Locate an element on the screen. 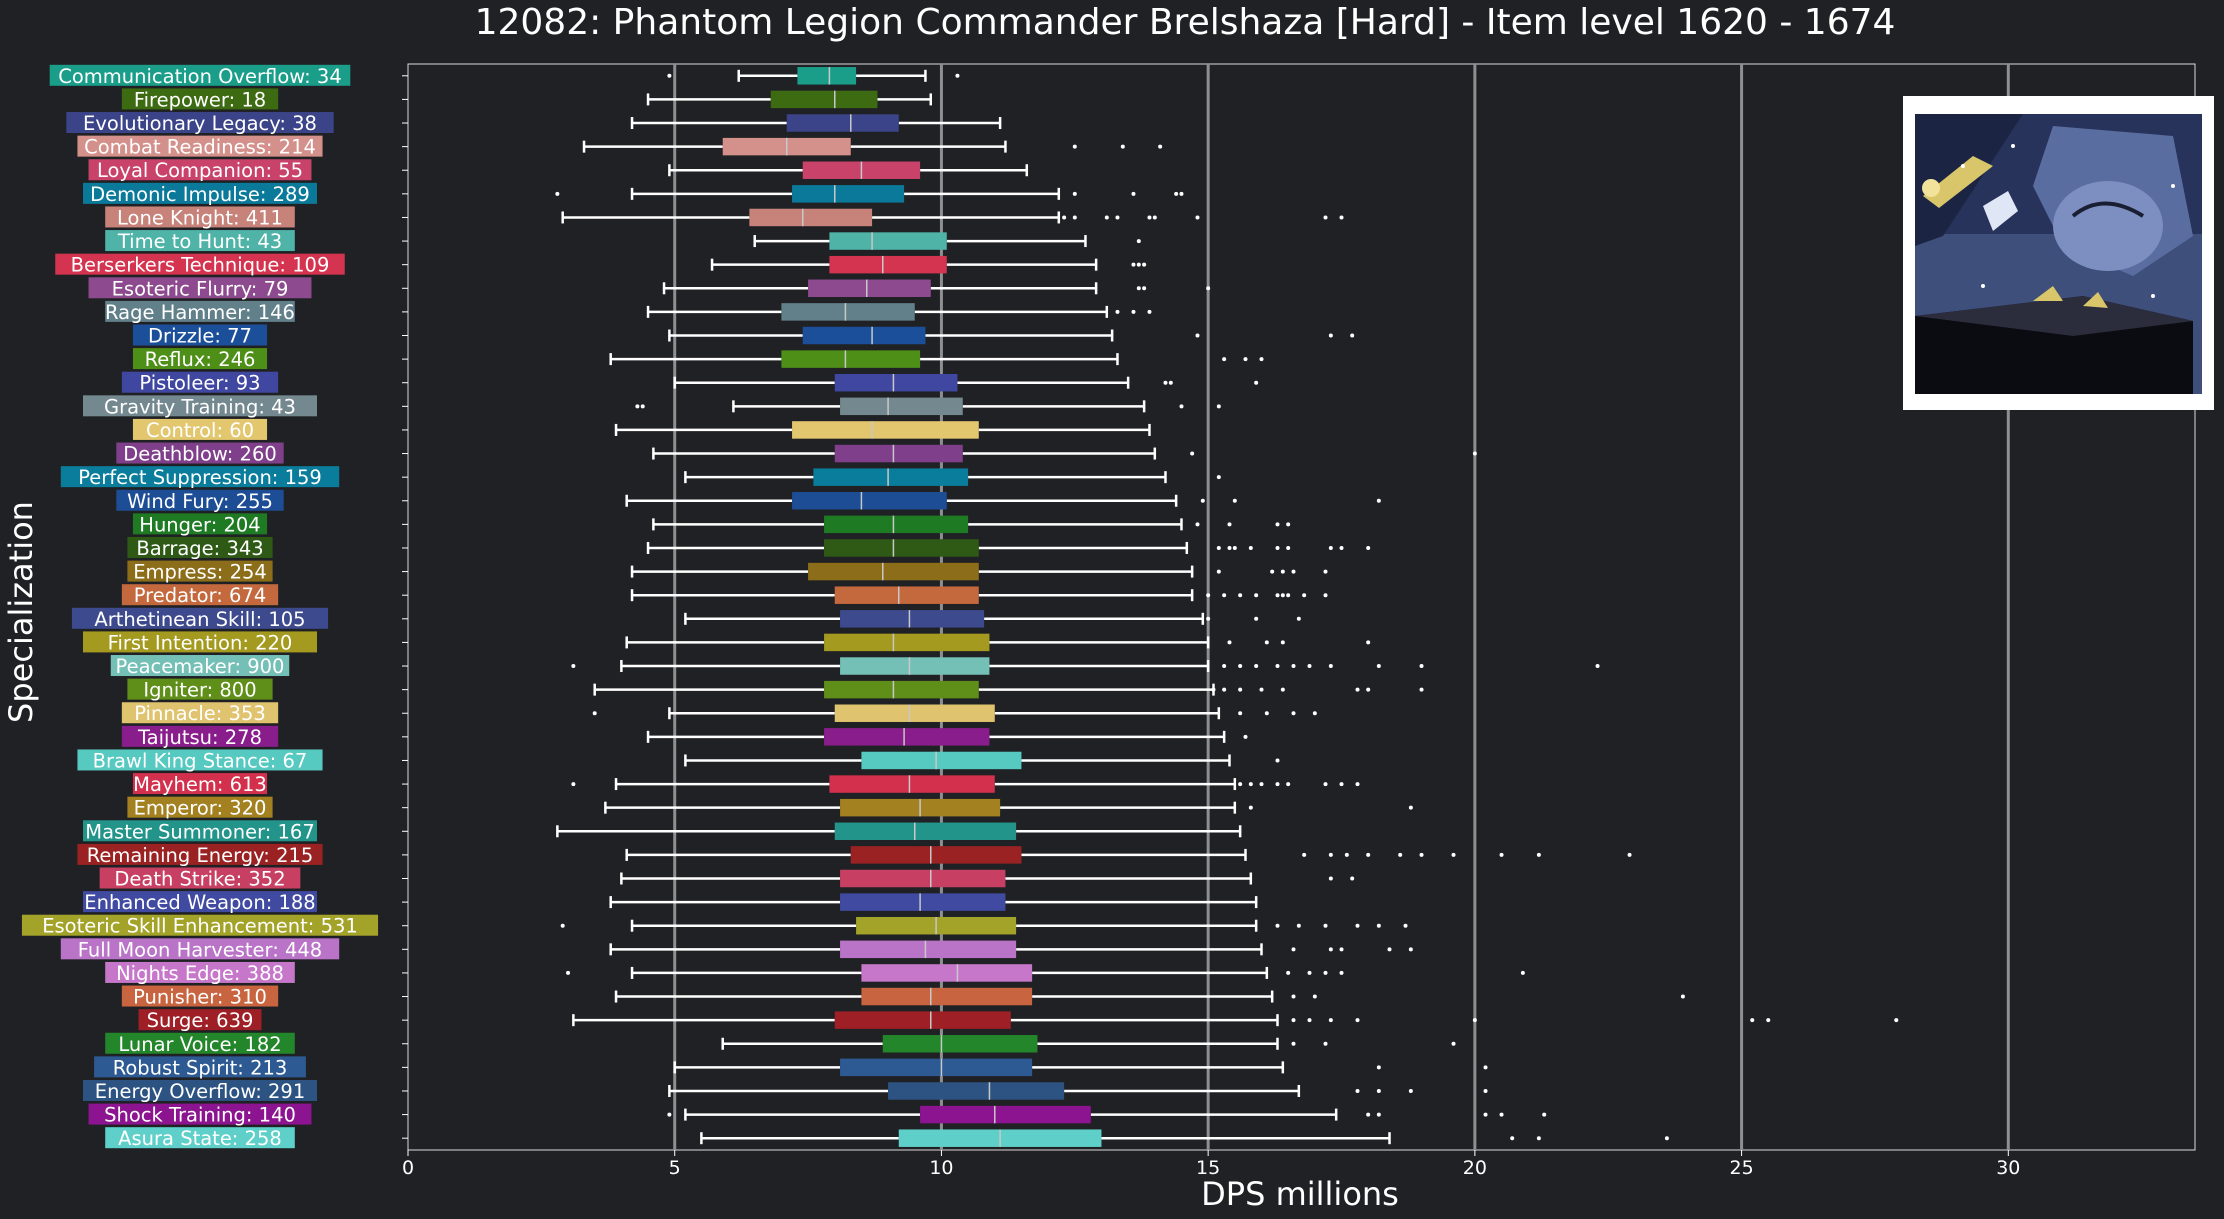  category-label: Remaining Energy: 215 is located at coordinates (200, 855).